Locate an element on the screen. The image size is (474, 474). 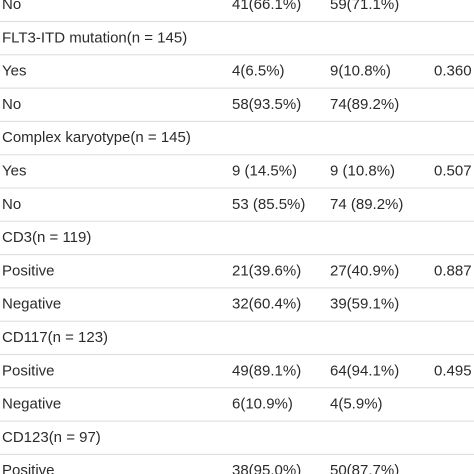
table-cell: 21(39.6%) is located at coordinates (266, 270).